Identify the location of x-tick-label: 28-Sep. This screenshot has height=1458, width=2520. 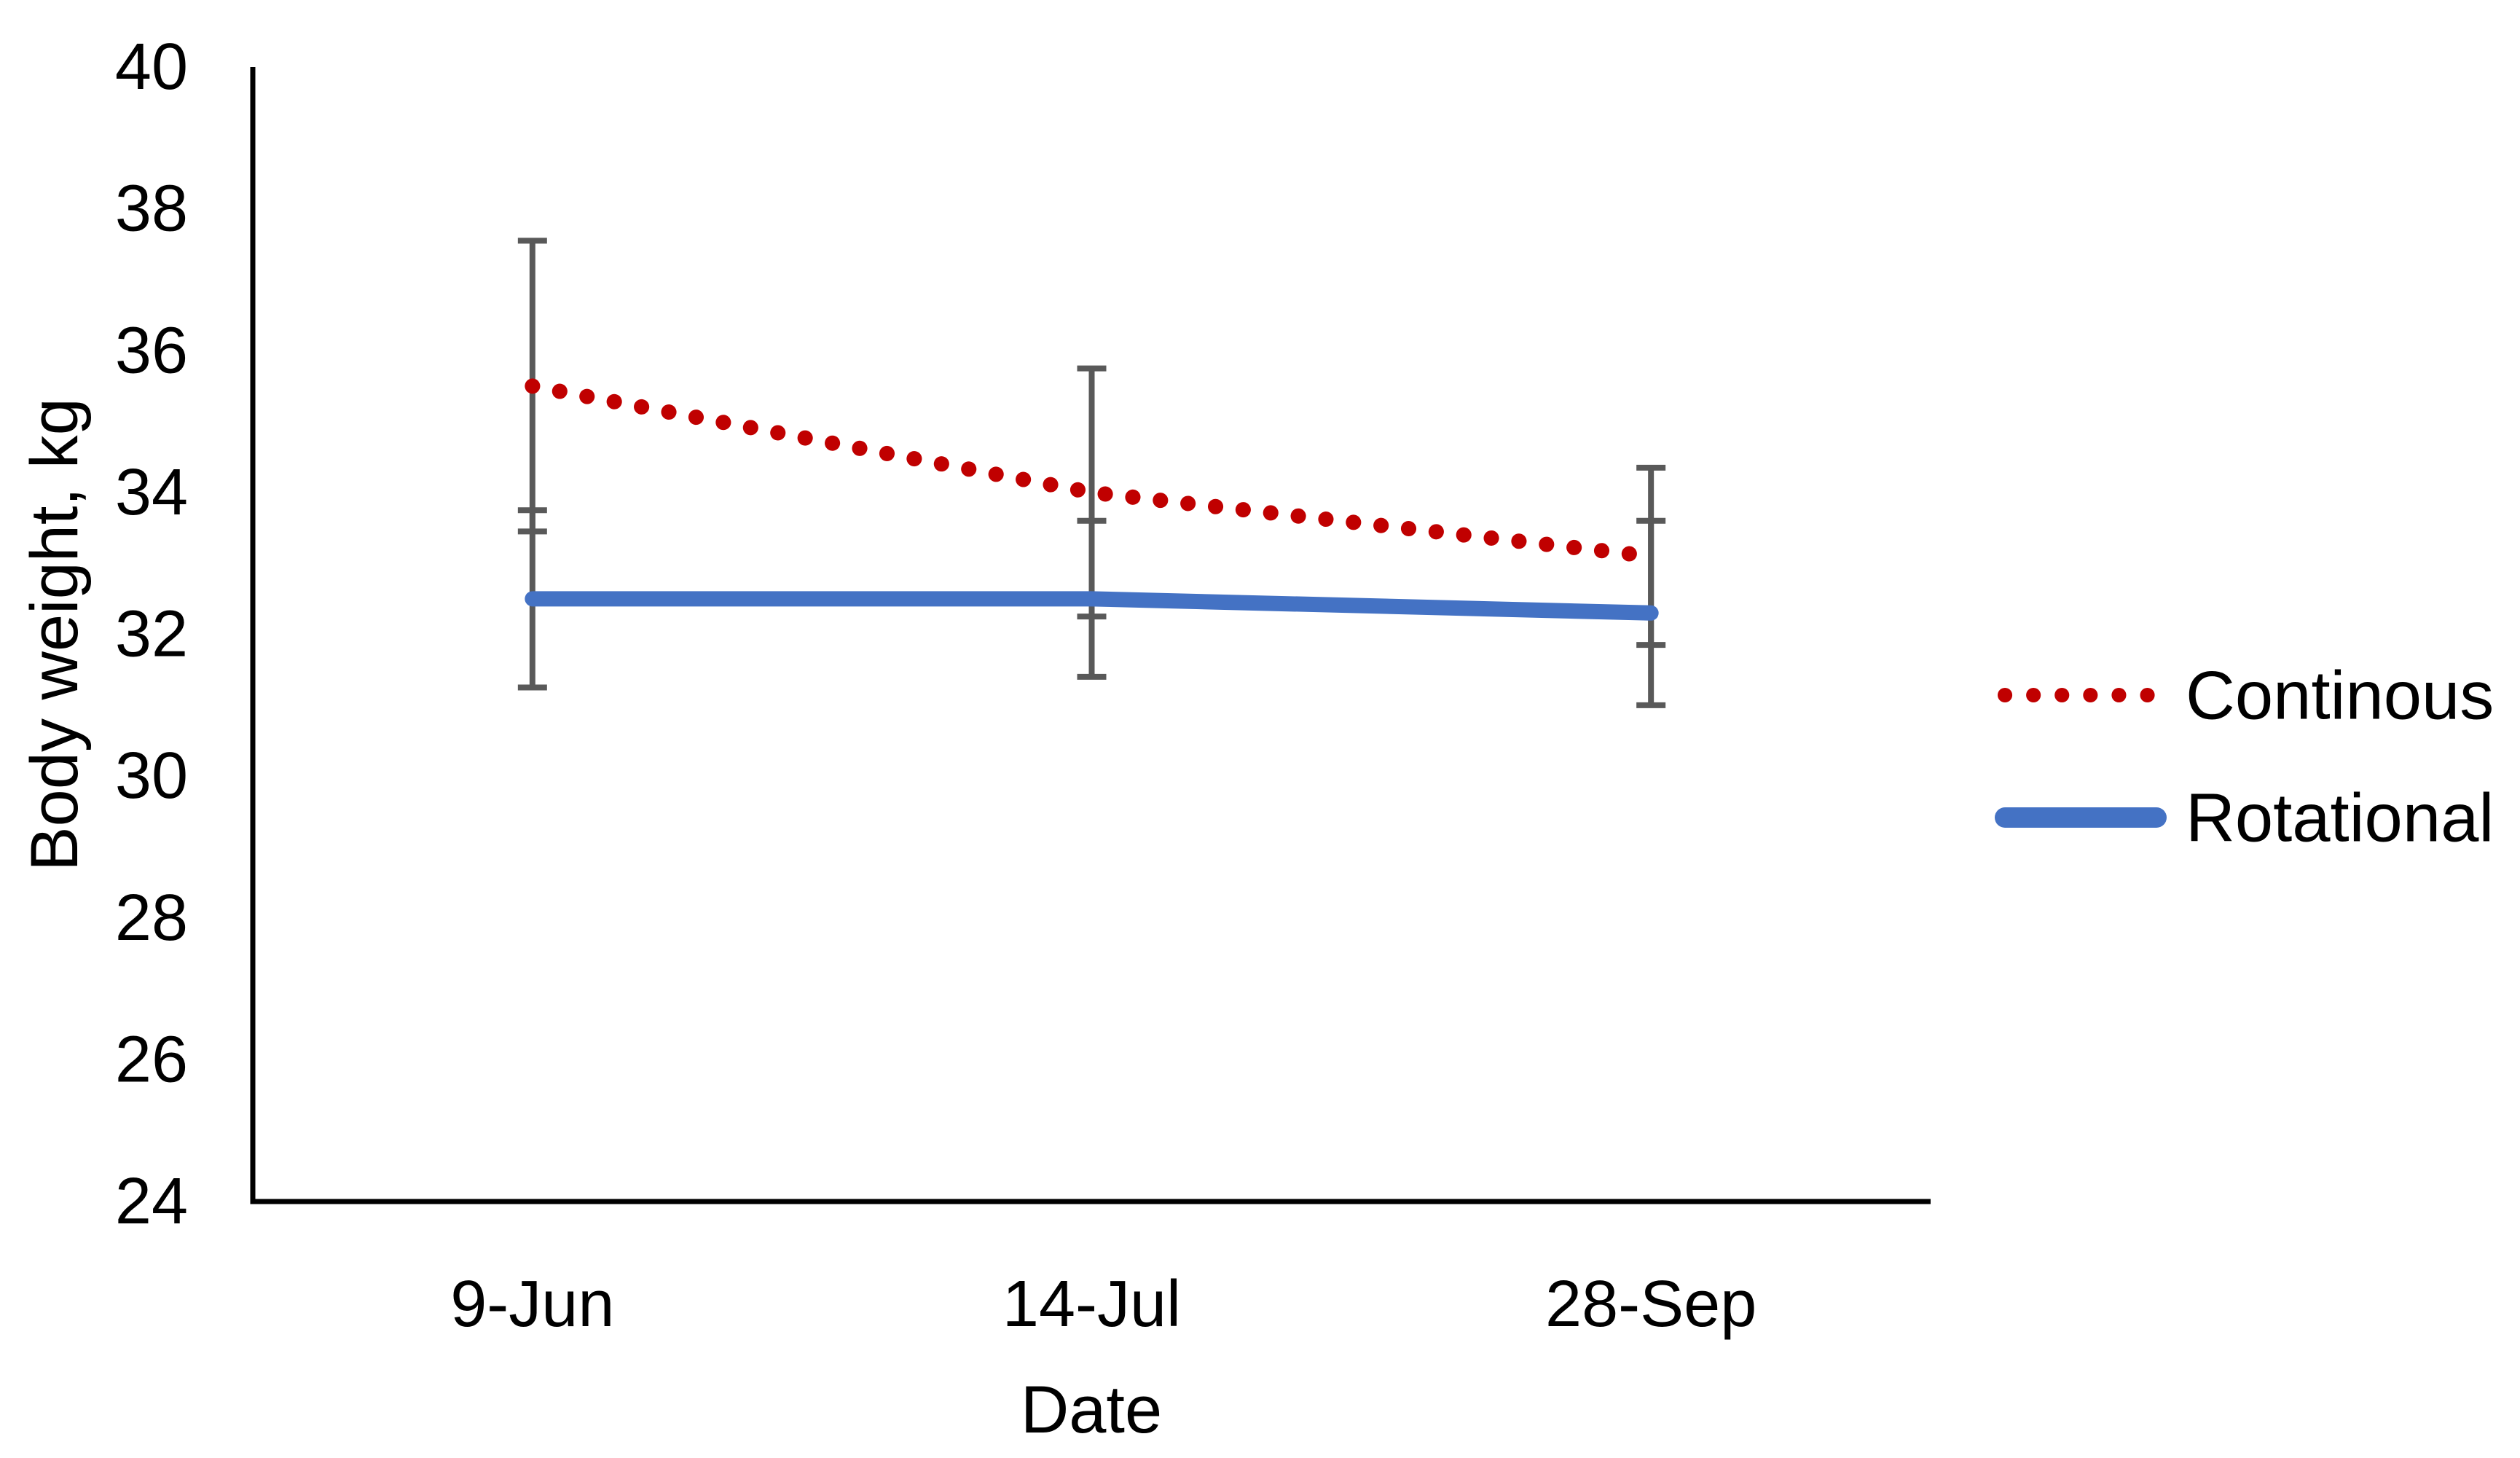
(1650, 1304).